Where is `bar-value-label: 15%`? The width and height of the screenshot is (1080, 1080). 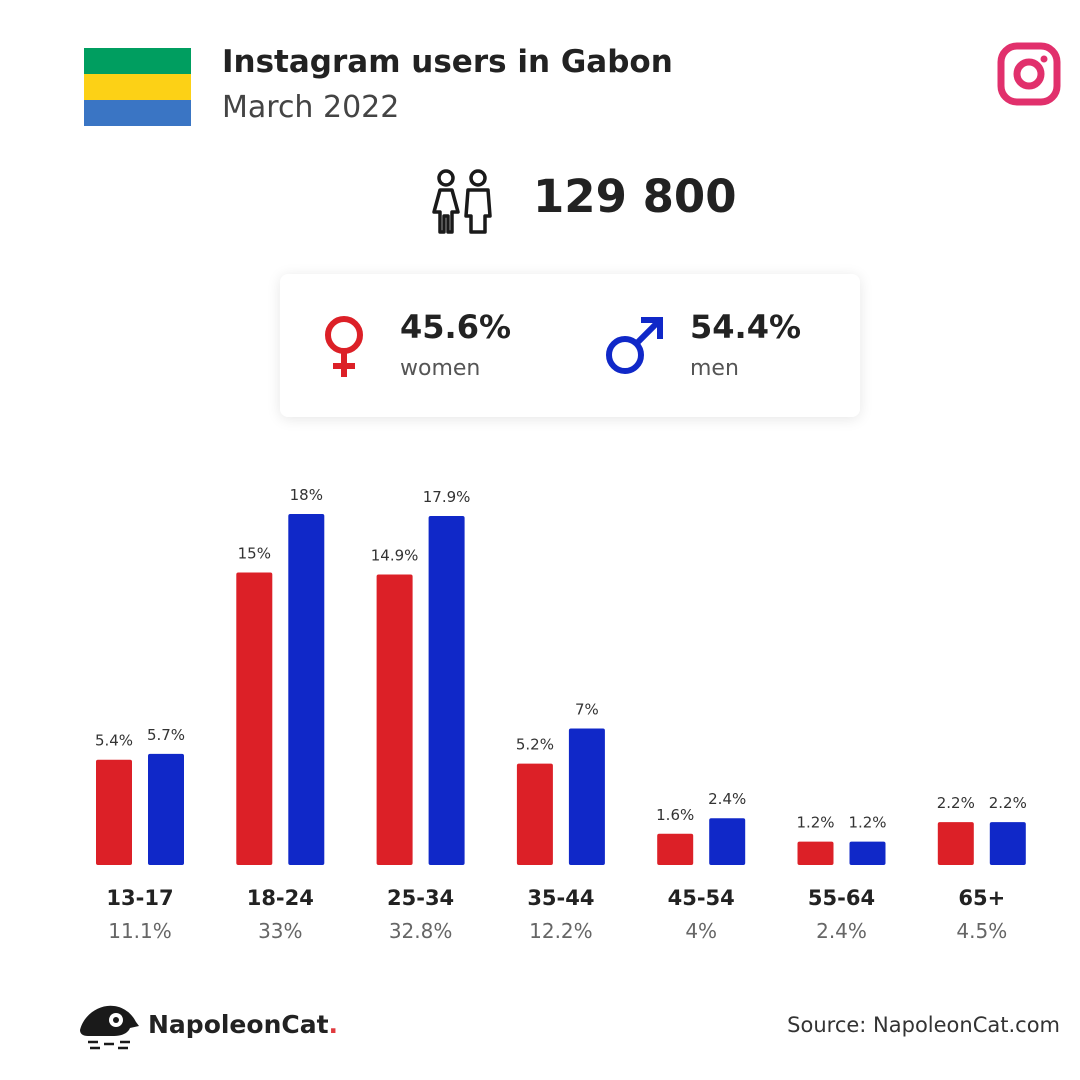 bar-value-label: 15% is located at coordinates (254, 554).